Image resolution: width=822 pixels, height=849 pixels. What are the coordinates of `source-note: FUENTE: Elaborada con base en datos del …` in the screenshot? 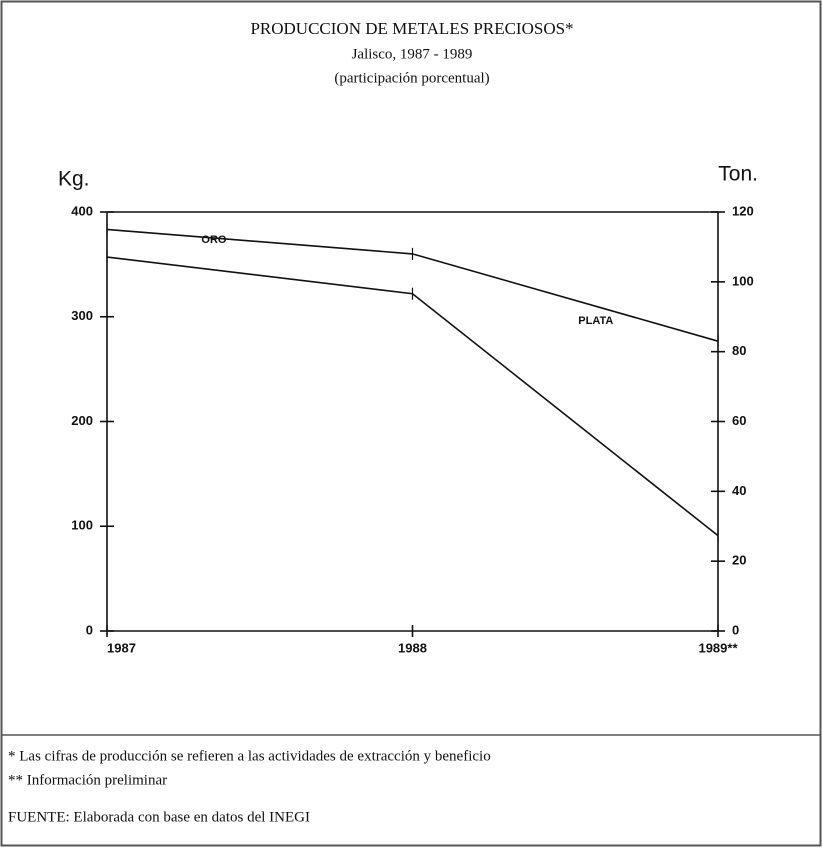 It's located at (159, 817).